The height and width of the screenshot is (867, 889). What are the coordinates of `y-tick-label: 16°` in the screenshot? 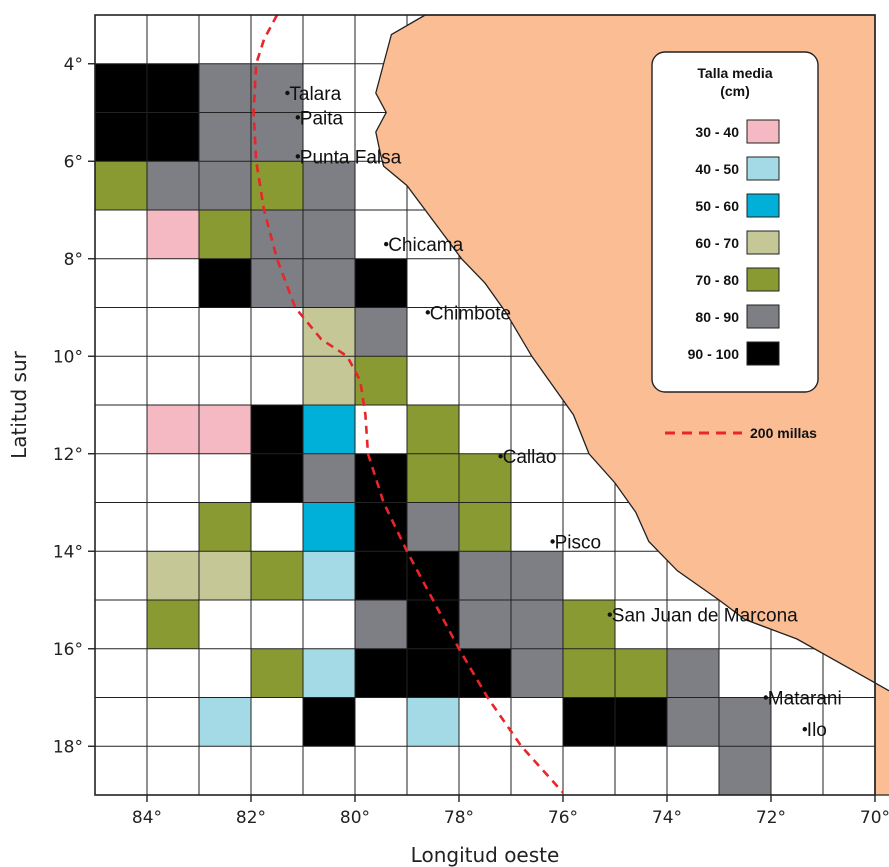 It's located at (68, 650).